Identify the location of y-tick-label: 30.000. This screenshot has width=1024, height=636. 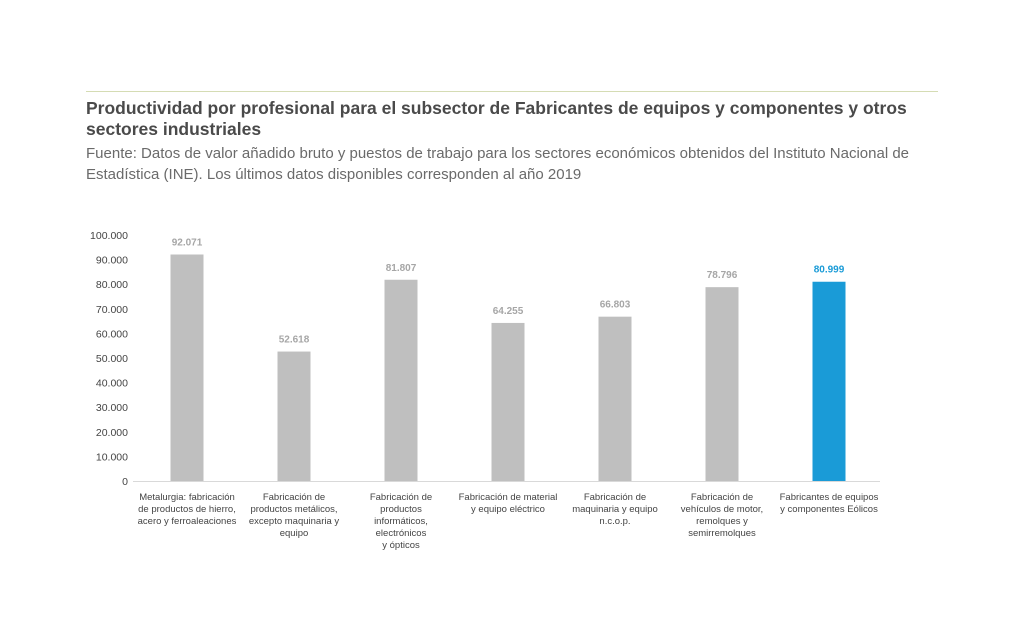
(112, 408).